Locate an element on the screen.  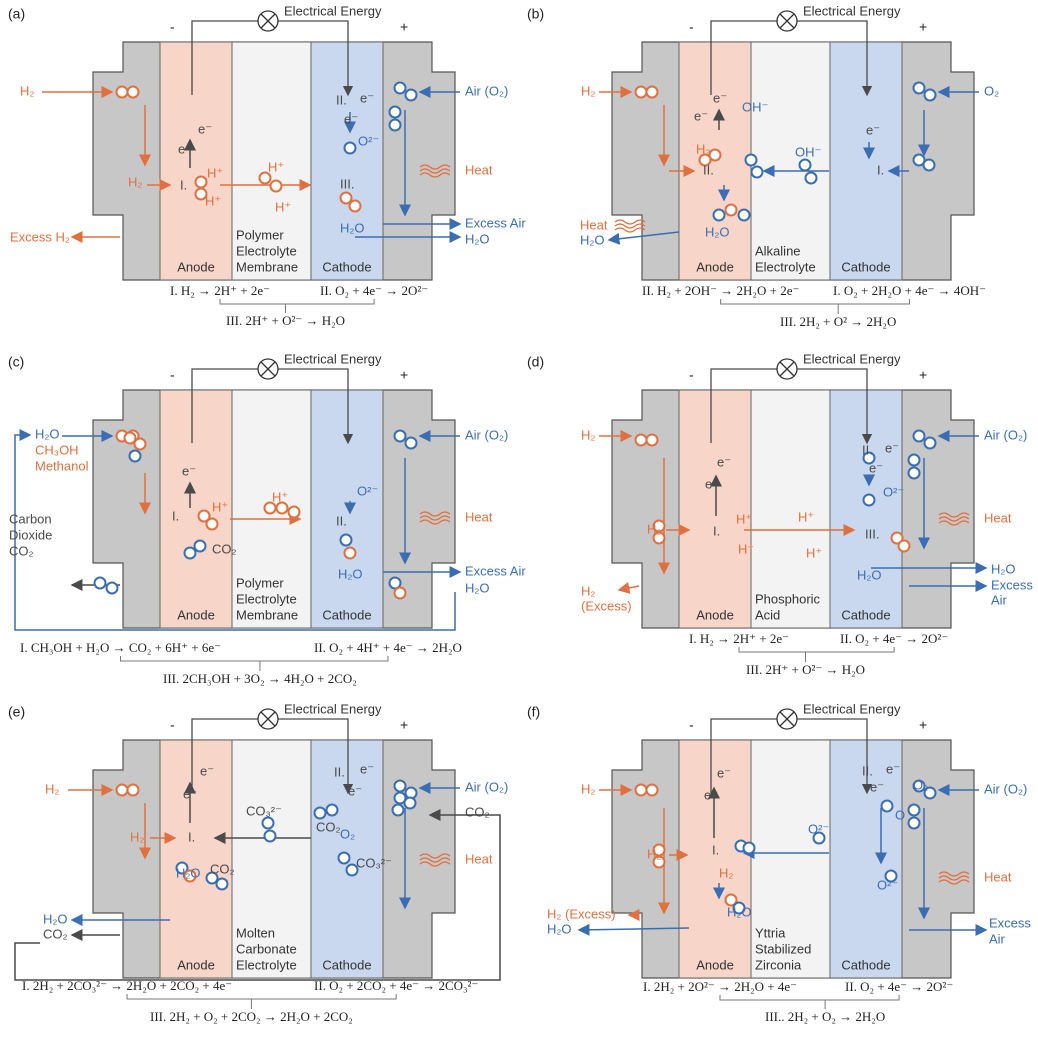
equation: II. H₂ + 2OH⁻ → 2H₂O + 2e⁻ is located at coordinates (720, 290).